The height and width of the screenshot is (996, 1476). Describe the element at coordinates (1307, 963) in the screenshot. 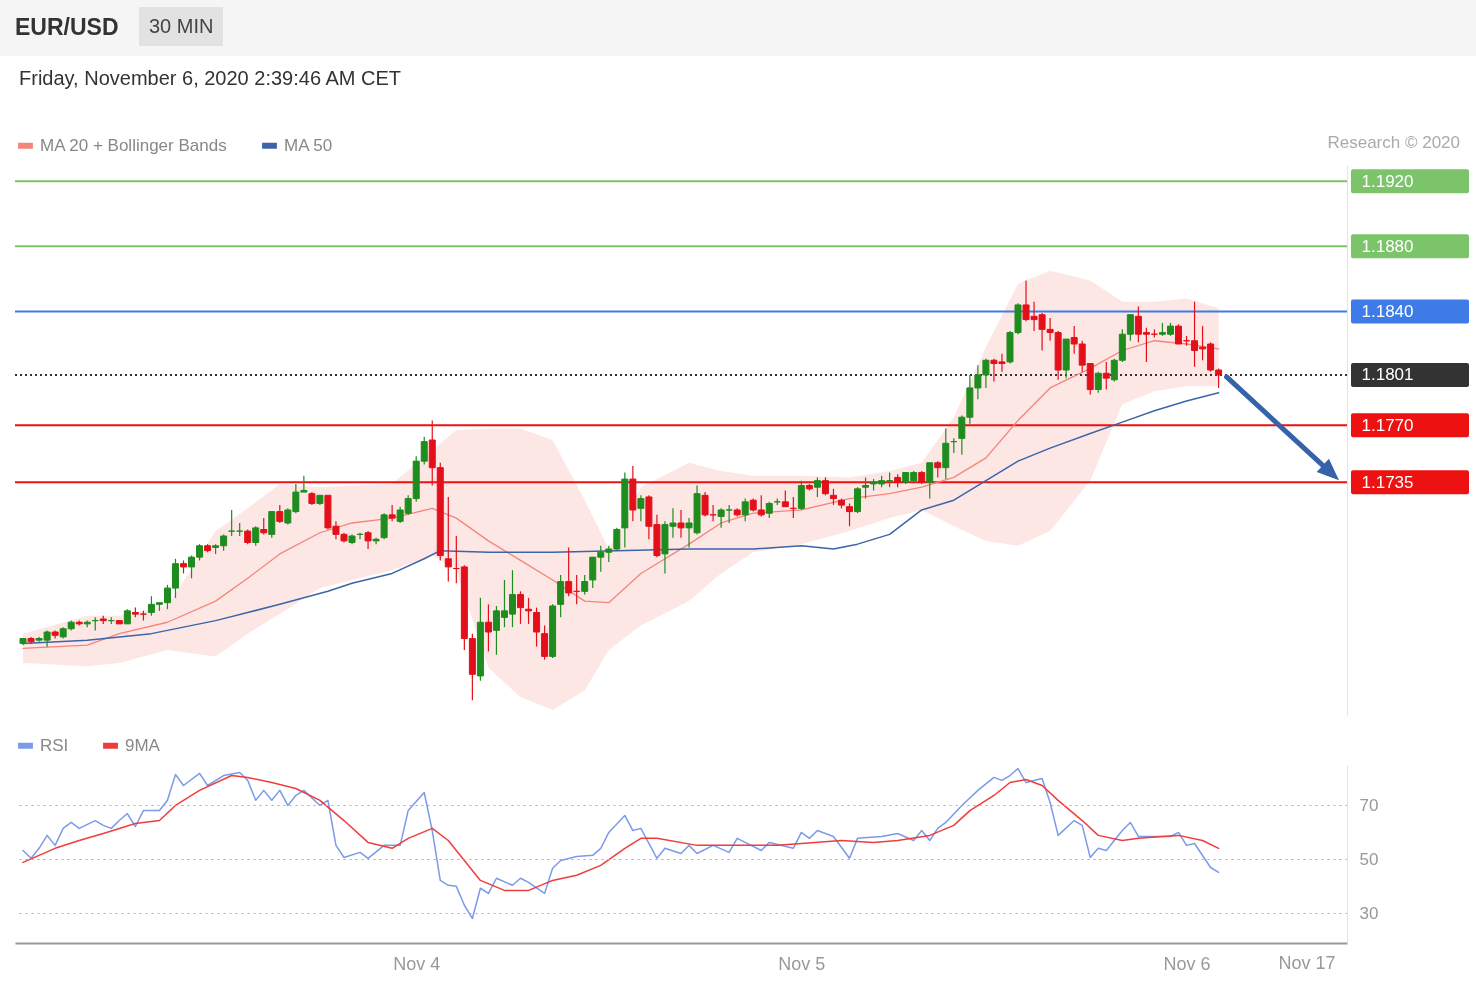

I see `text: Nov 17` at that location.